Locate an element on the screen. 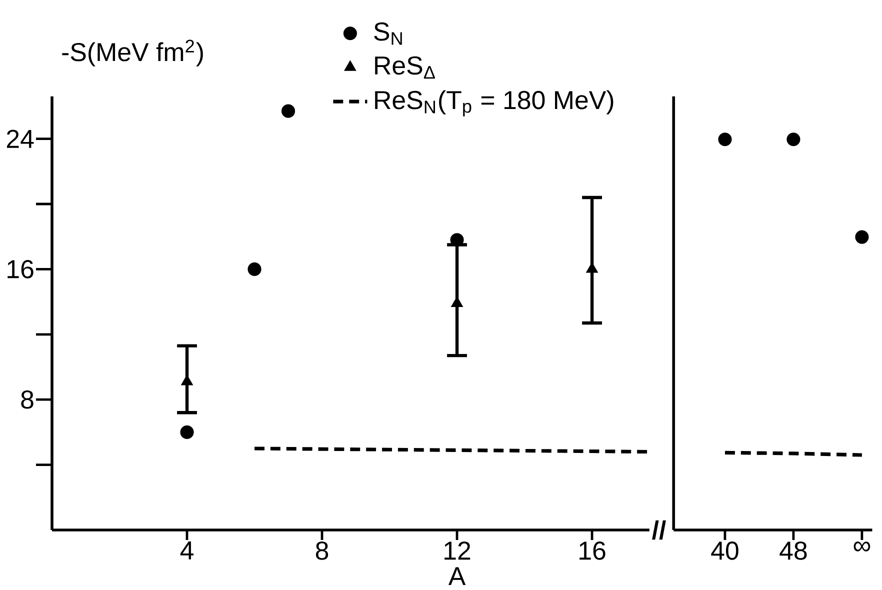  y-tick-label: 16 is located at coordinates (21, 269).